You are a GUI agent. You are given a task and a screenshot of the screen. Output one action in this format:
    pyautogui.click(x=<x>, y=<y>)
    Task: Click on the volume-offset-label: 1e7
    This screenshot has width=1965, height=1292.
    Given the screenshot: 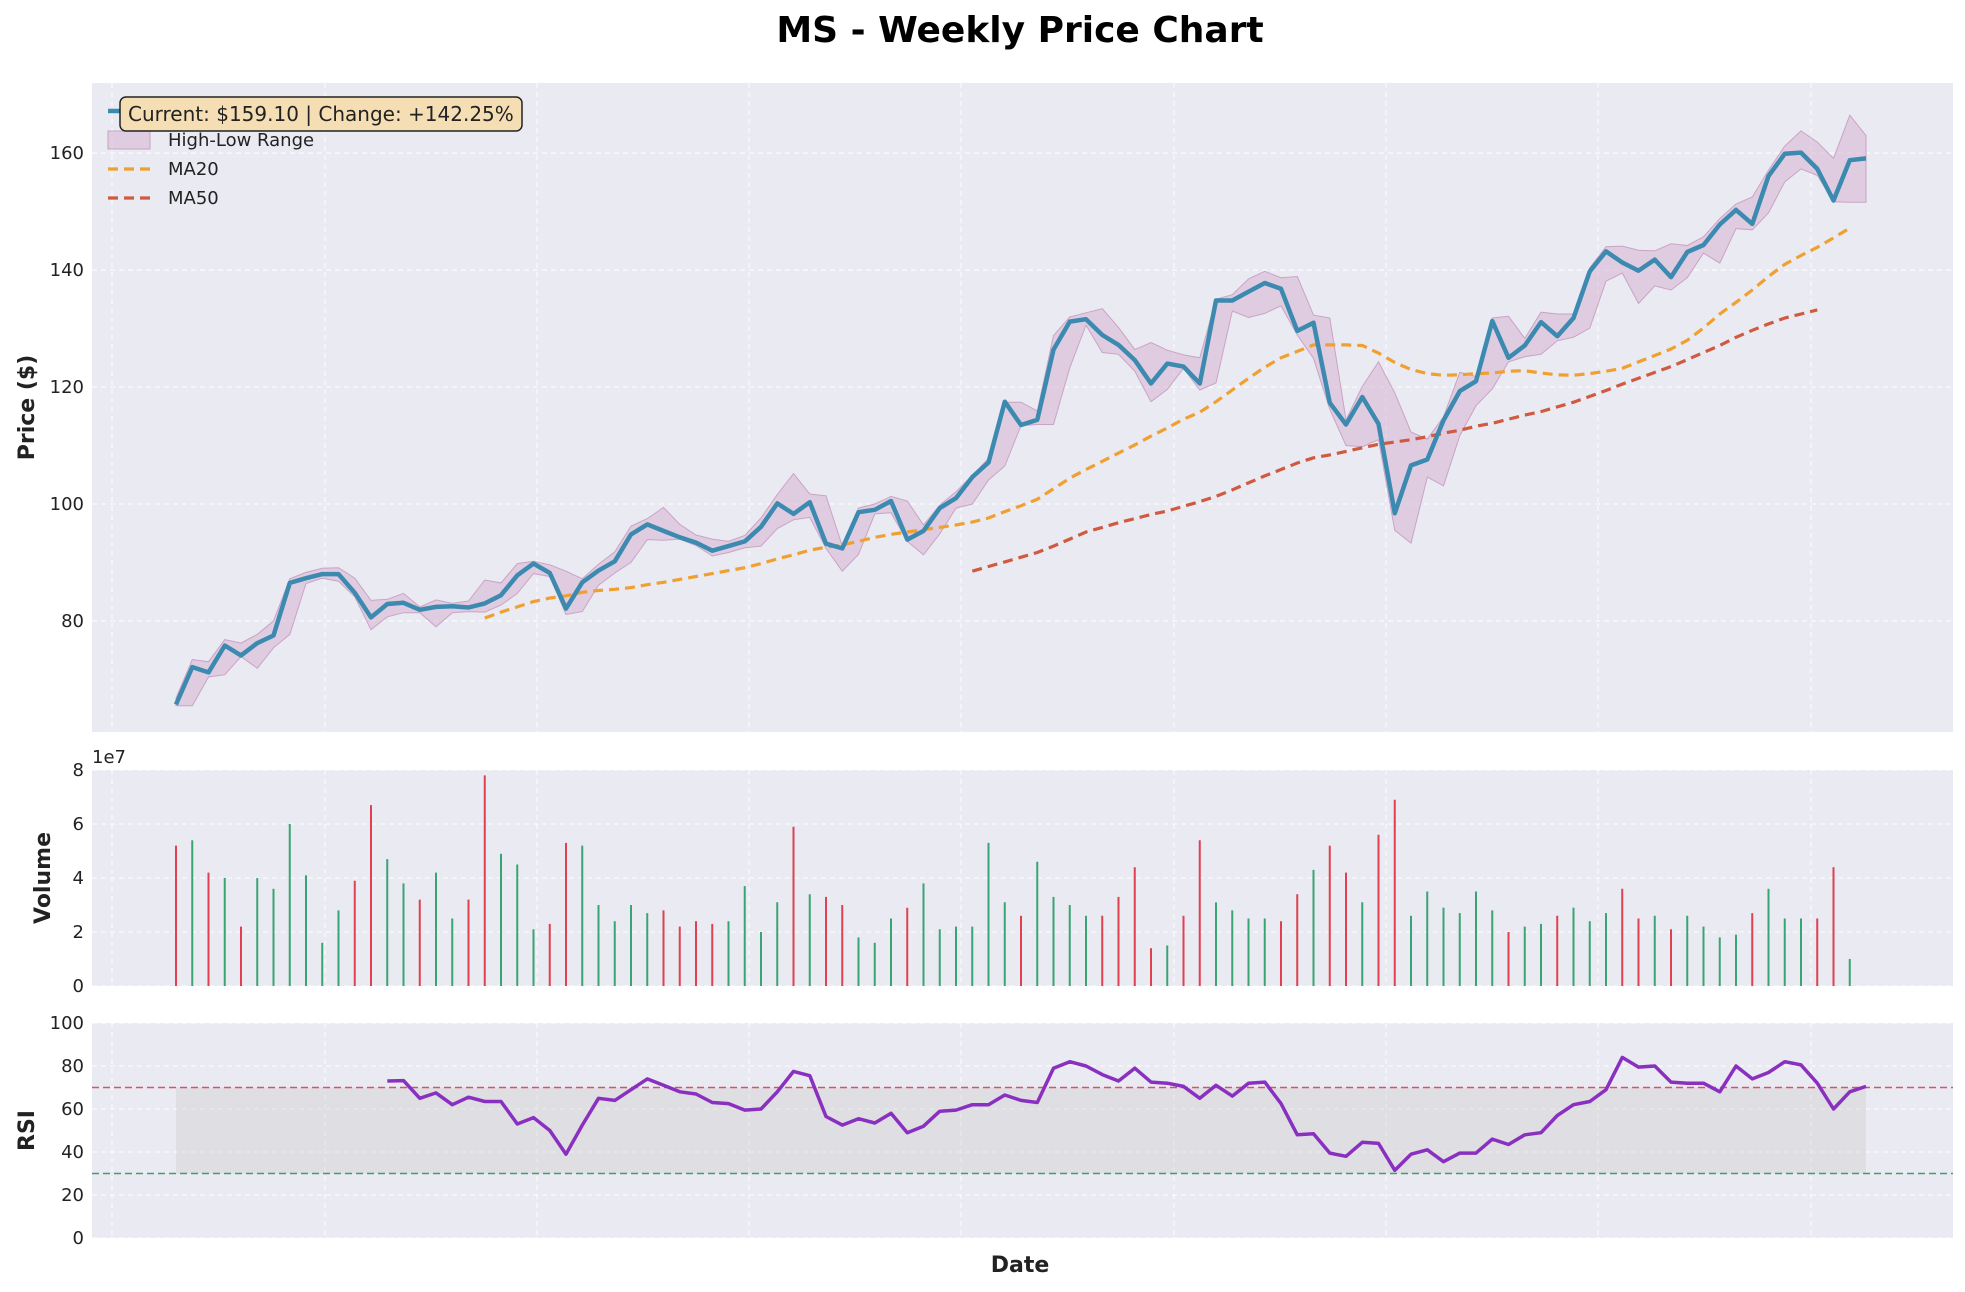 What is the action you would take?
    pyautogui.click(x=109, y=757)
    